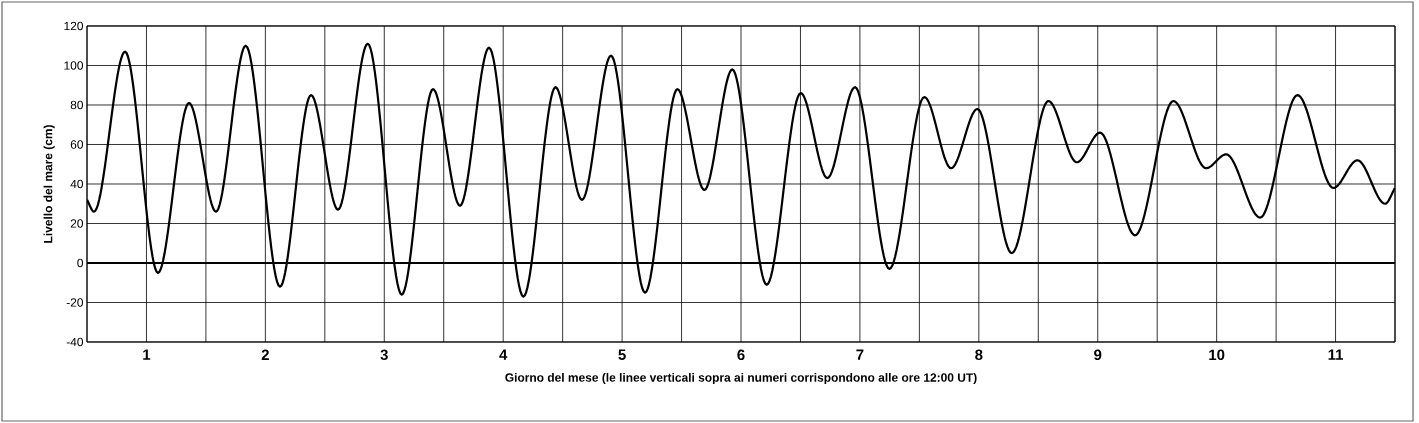 Image resolution: width=1419 pixels, height=423 pixels. Describe the element at coordinates (77, 144) in the screenshot. I see `y-tick-label: 60` at that location.